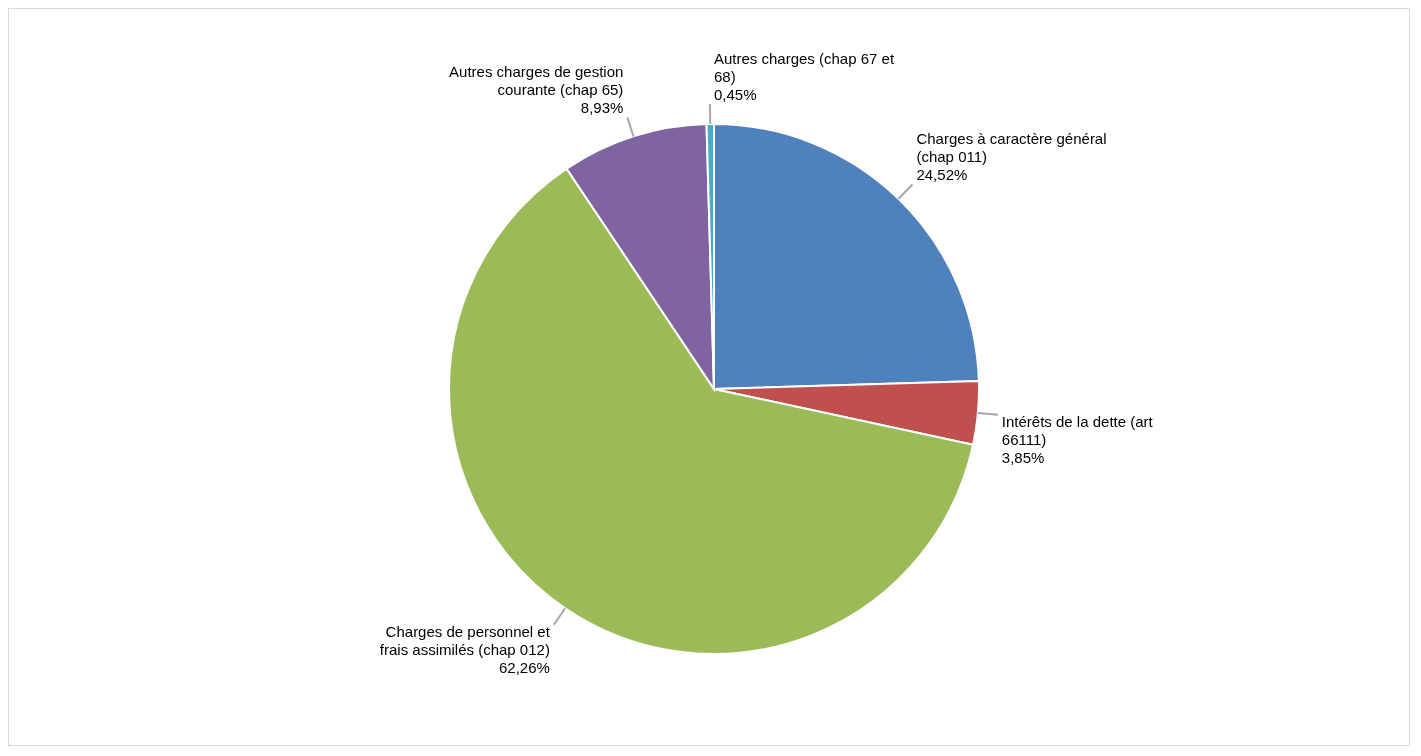 This screenshot has width=1421, height=756. What do you see at coordinates (735, 95) in the screenshot?
I see `data-label: 0,45%` at bounding box center [735, 95].